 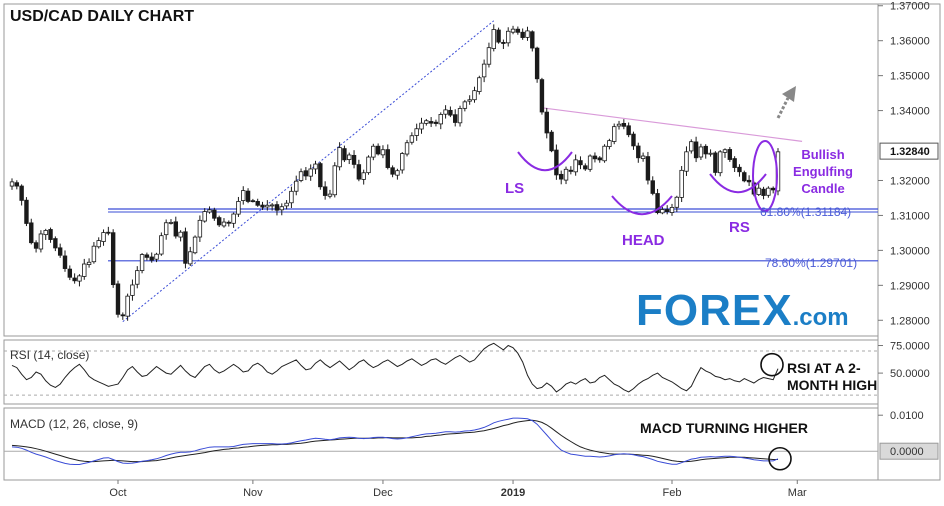 What do you see at coordinates (823, 154) in the screenshot?
I see `candle-note-line-1: Bullish` at bounding box center [823, 154].